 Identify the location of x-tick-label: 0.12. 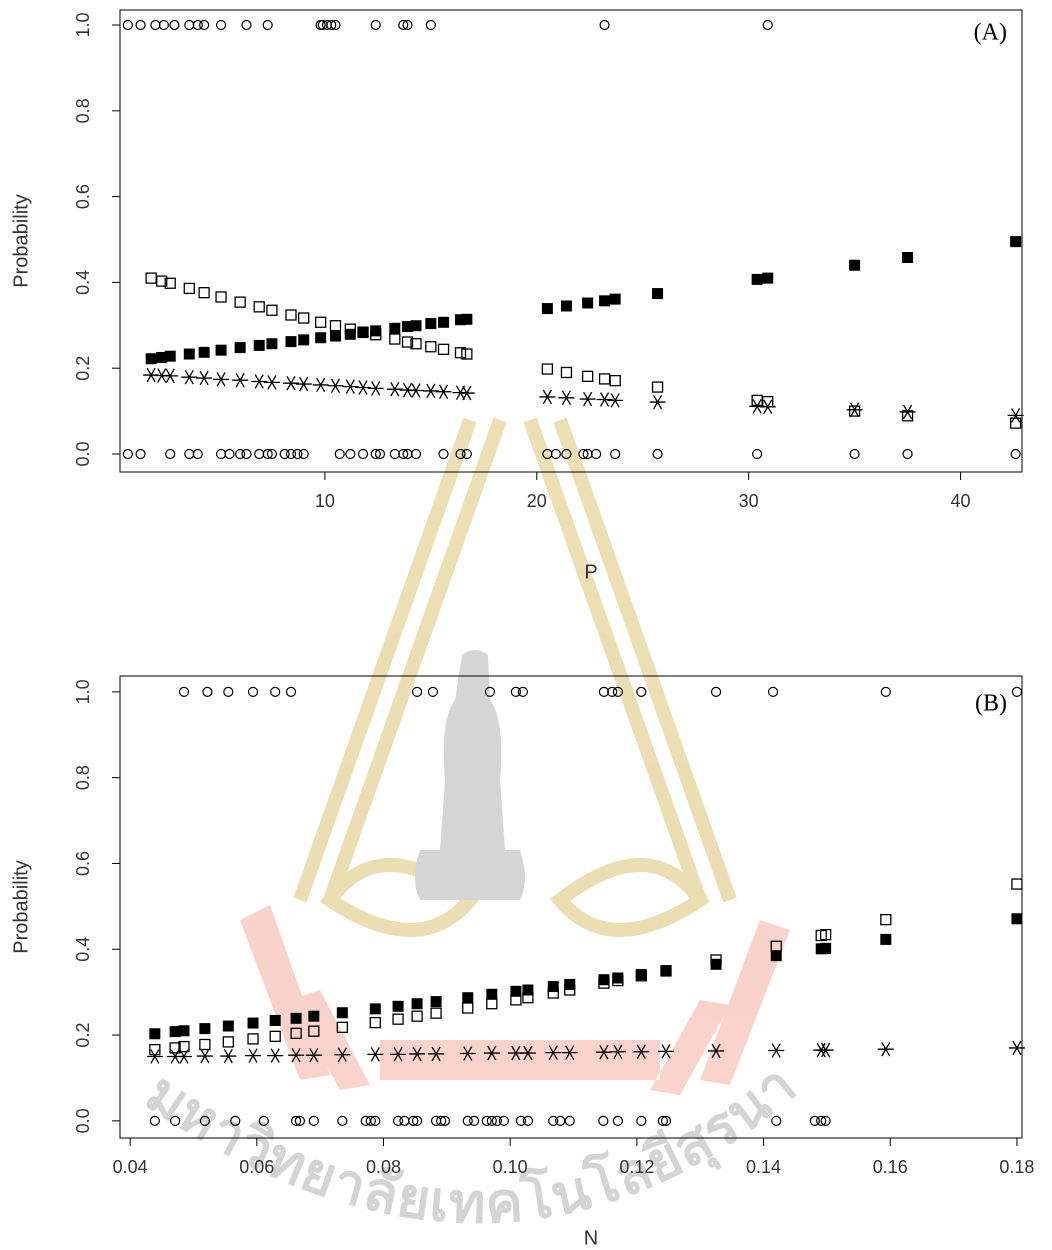
(636, 1167).